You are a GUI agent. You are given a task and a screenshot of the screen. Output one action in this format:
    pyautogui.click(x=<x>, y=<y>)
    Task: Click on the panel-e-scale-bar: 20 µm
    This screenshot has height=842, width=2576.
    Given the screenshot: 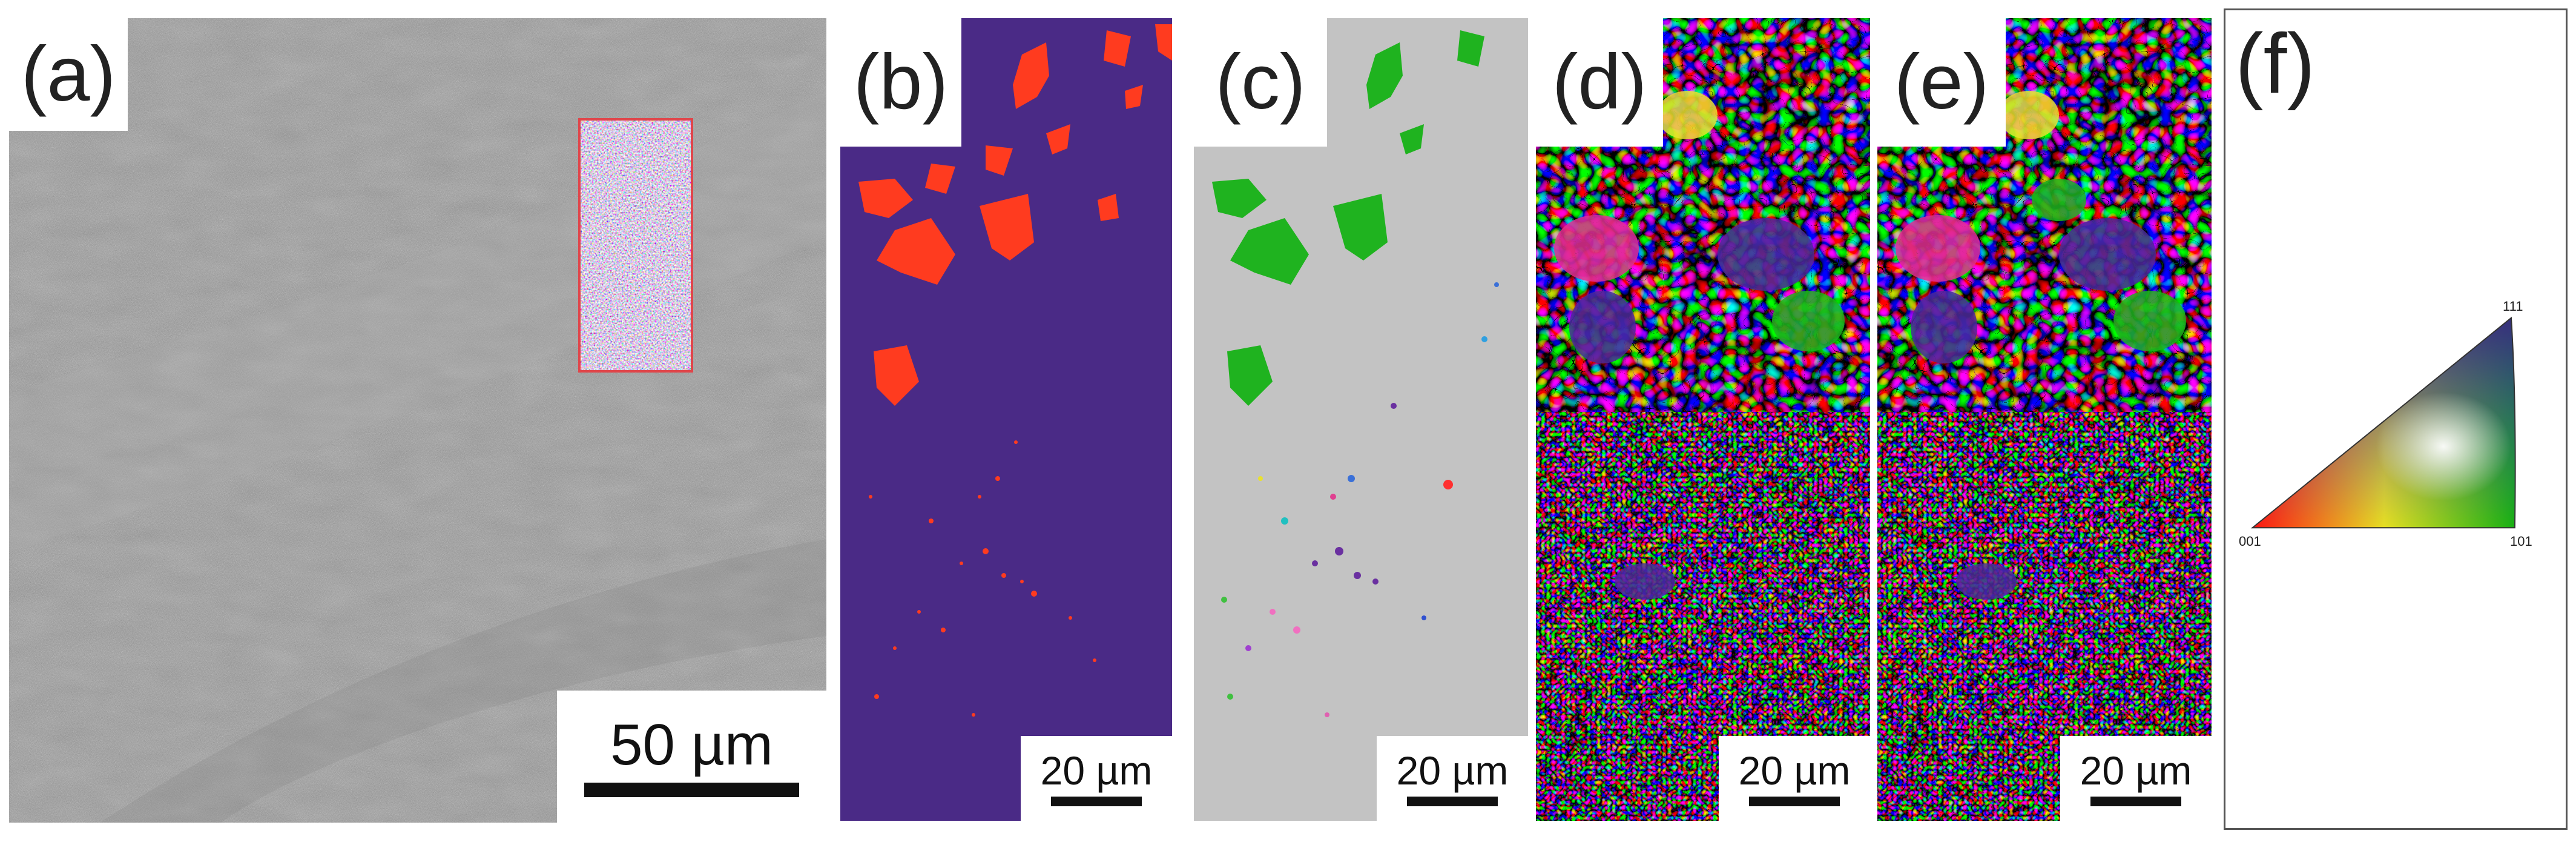 What is the action you would take?
    pyautogui.click(x=2136, y=778)
    